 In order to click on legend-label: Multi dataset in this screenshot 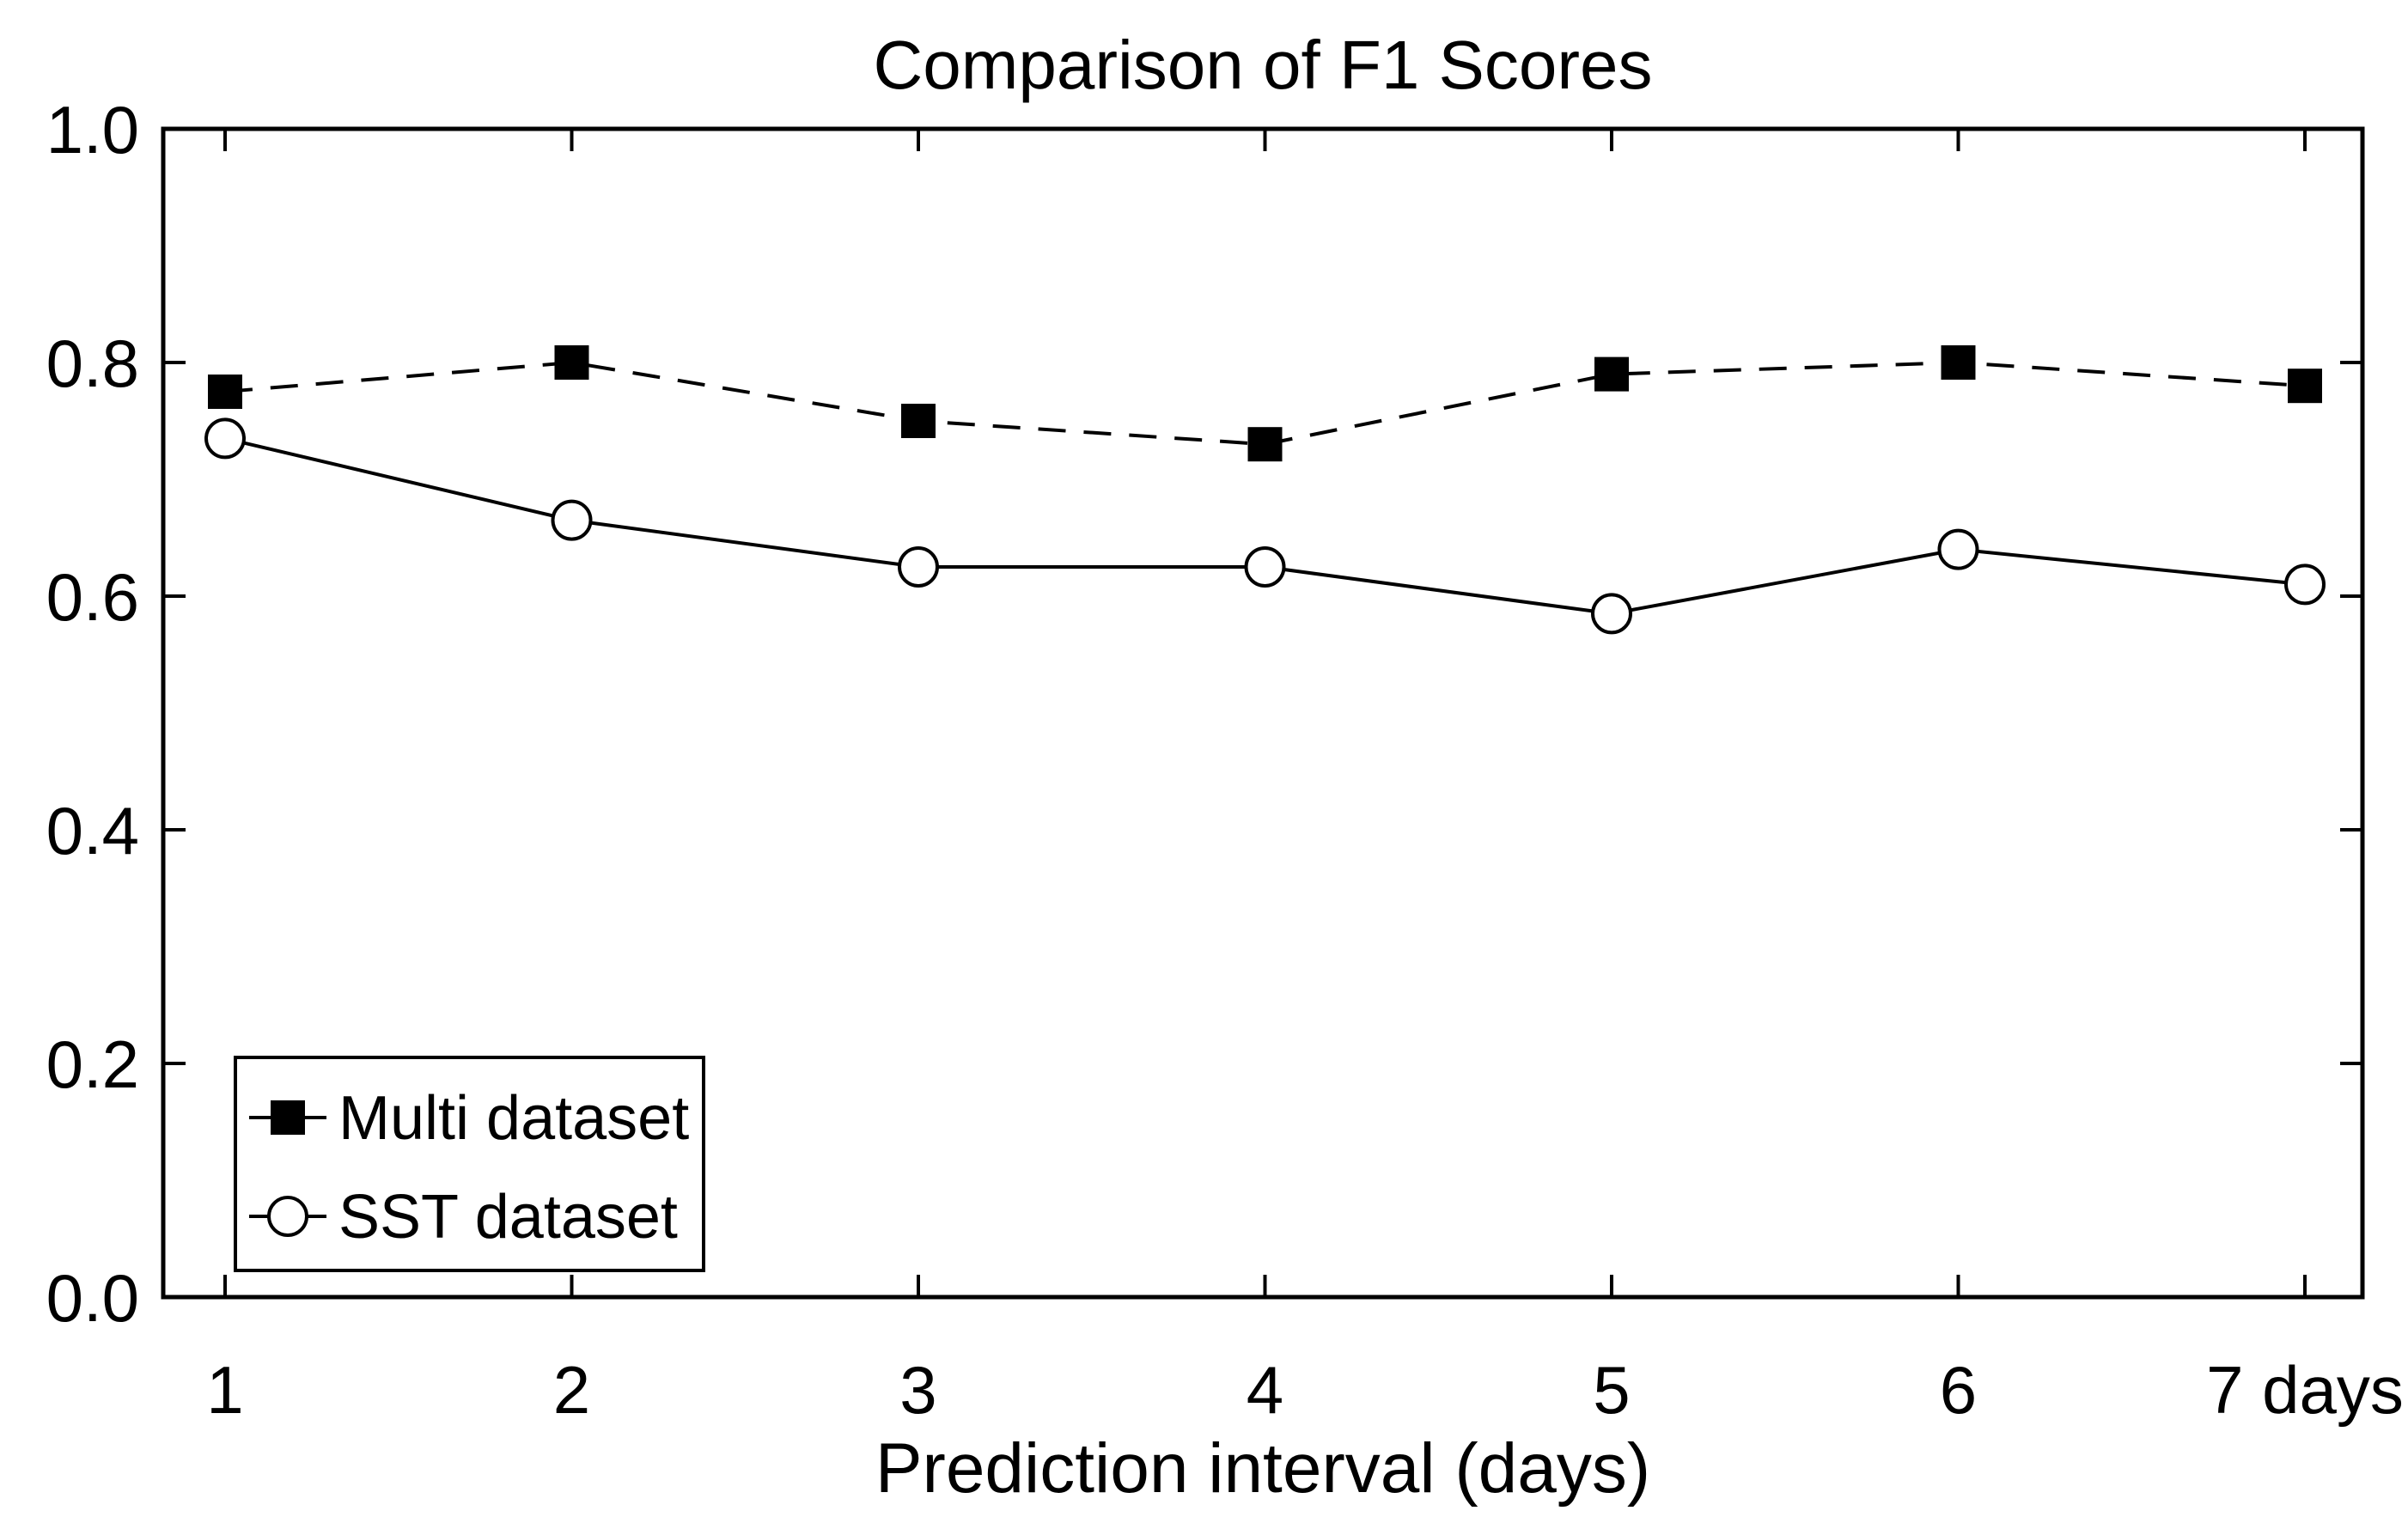, I will do `click(513, 1118)`.